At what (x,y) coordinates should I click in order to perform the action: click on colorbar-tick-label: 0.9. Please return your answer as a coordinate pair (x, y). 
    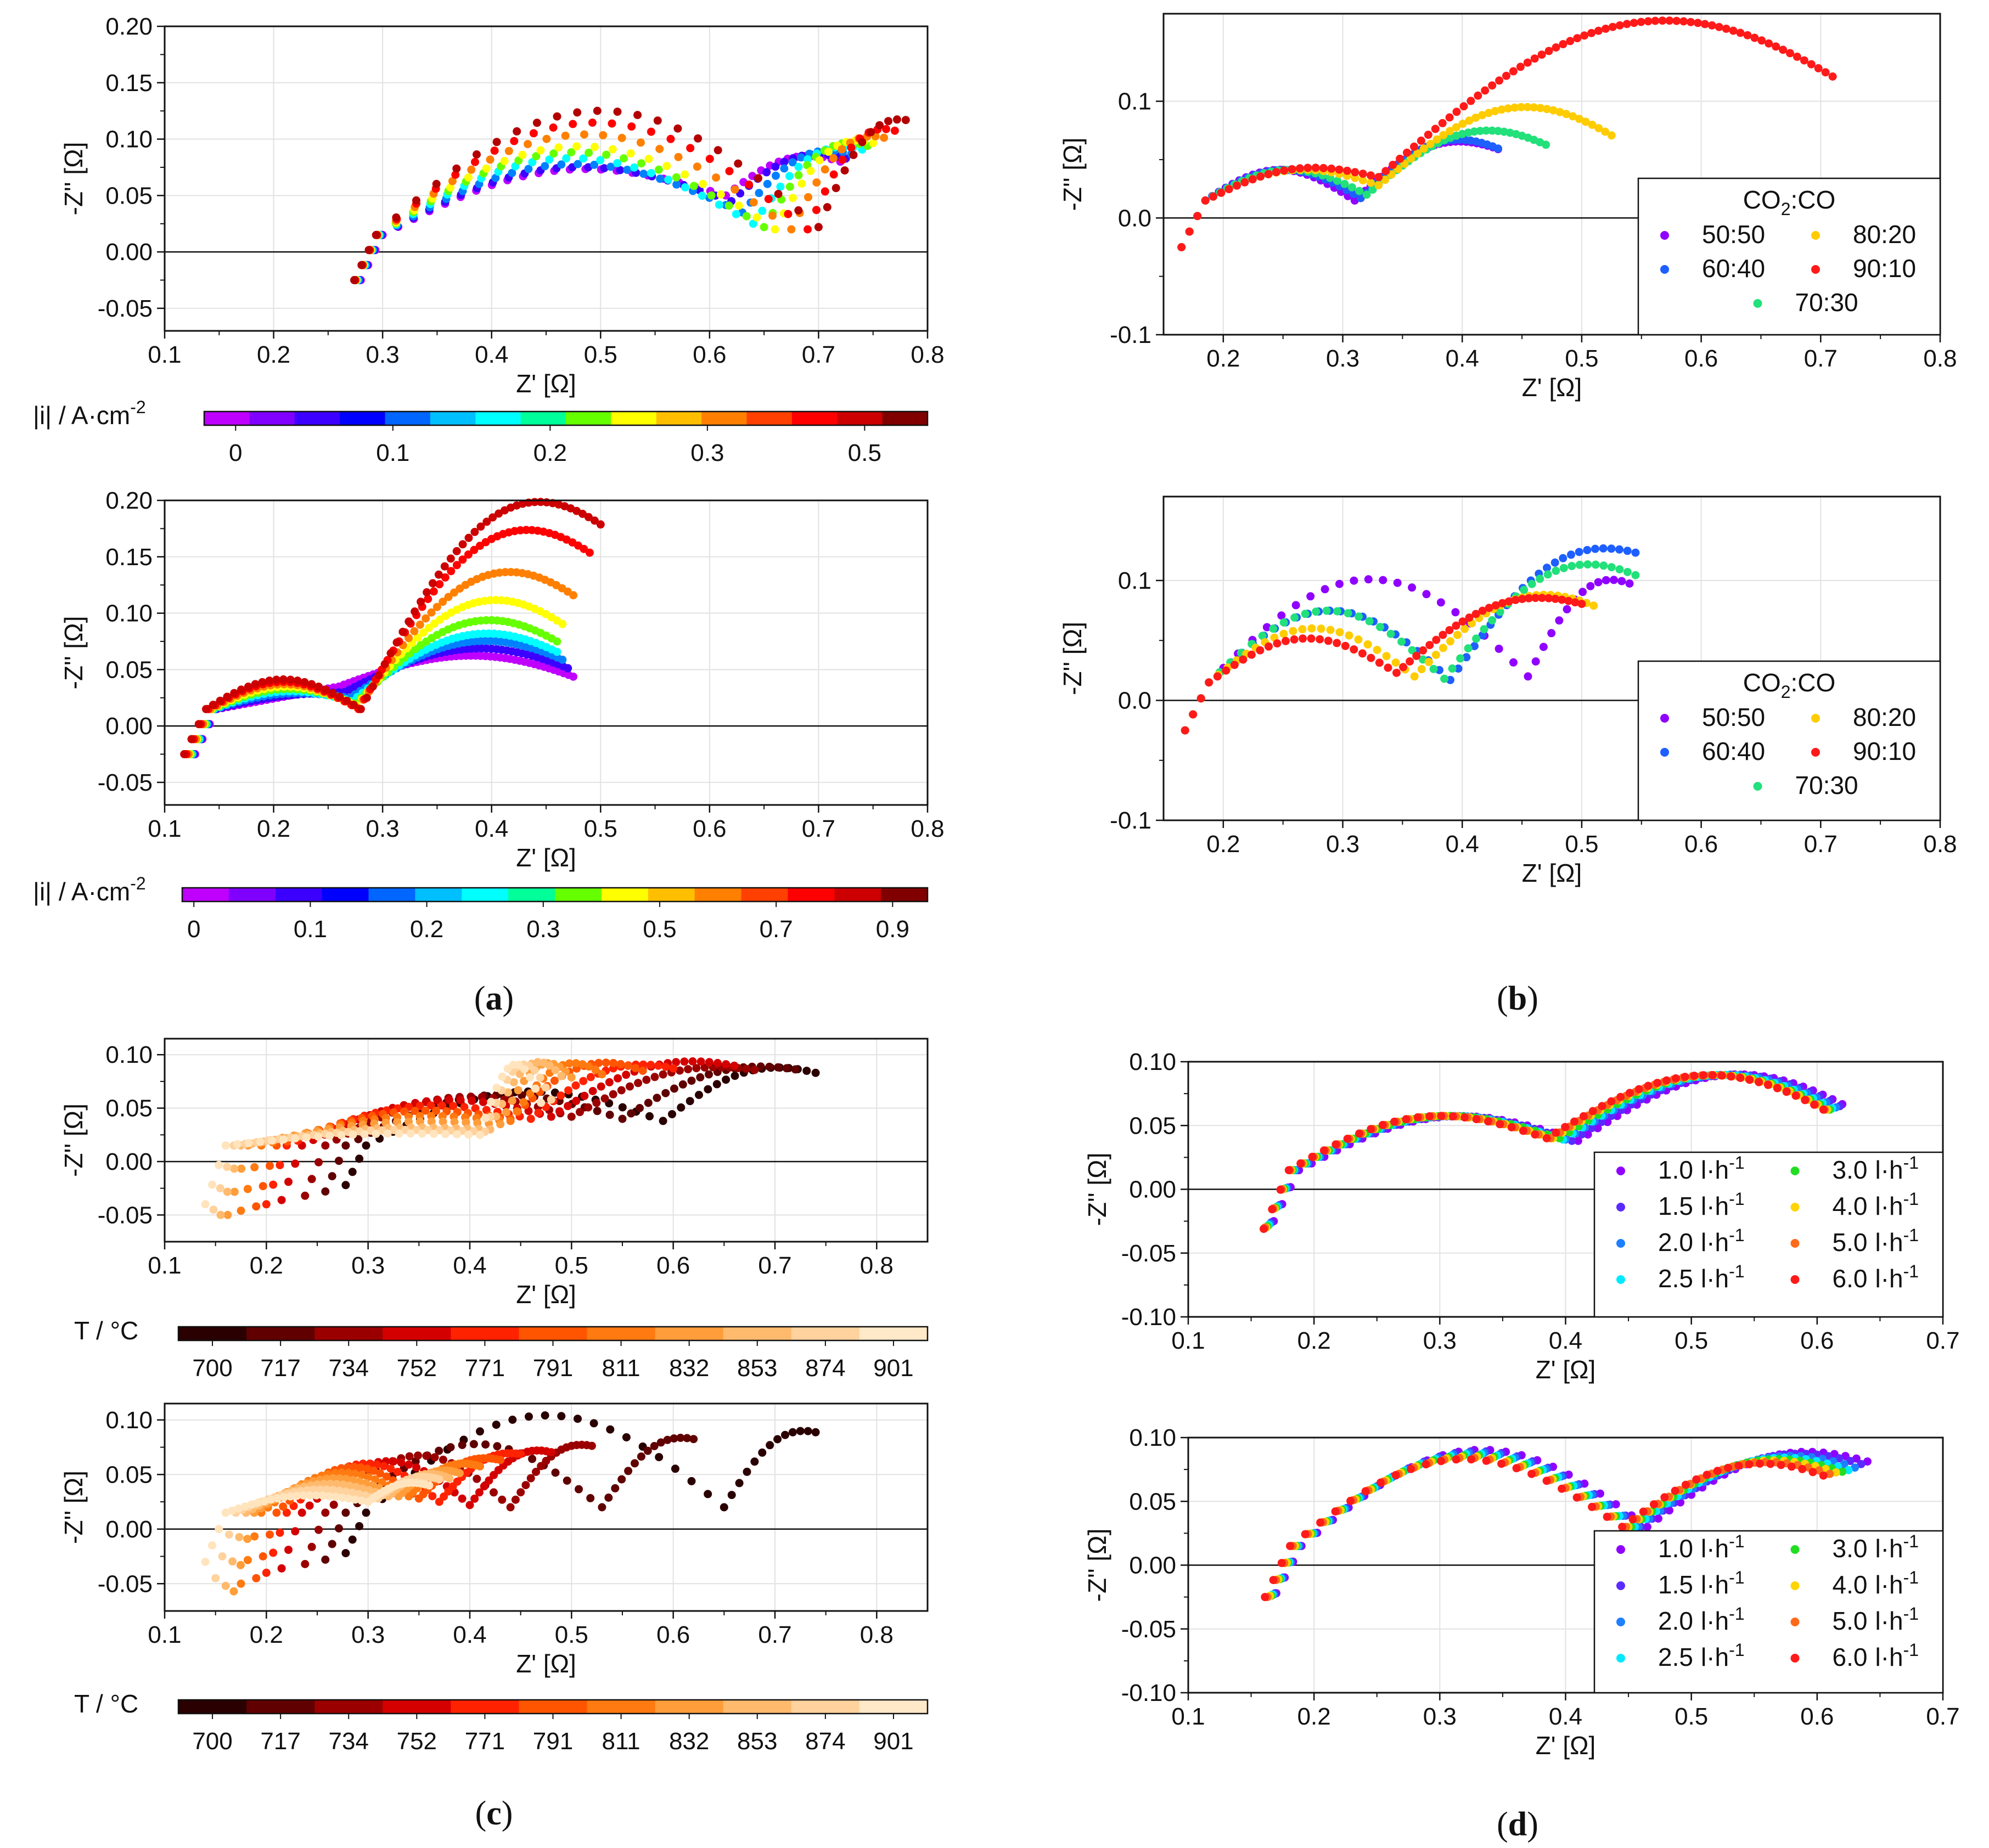
    Looking at the image, I should click on (893, 929).